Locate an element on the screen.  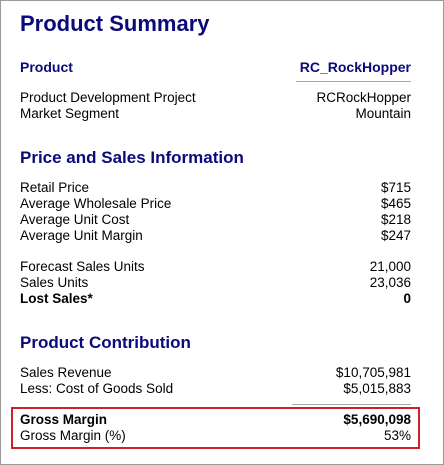
row-value: Mountain is located at coordinates (383, 113).